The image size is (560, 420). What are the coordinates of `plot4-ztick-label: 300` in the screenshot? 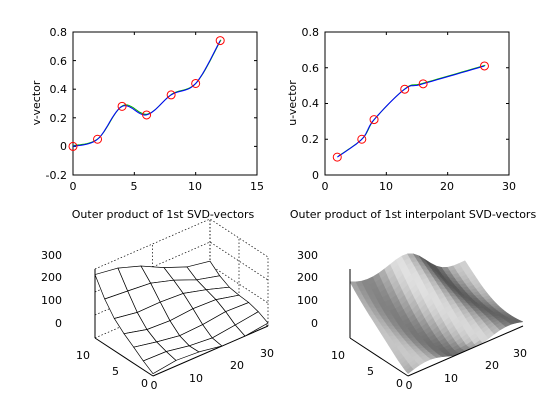 It's located at (307, 255).